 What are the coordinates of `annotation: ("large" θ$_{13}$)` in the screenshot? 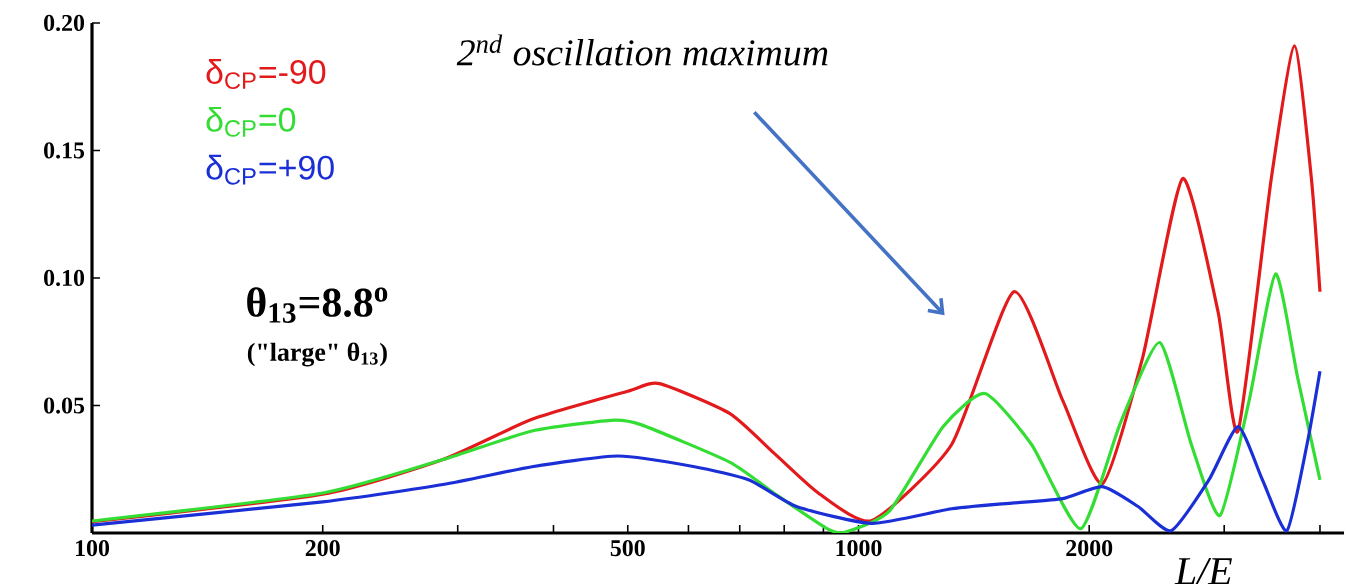 It's located at (317, 354).